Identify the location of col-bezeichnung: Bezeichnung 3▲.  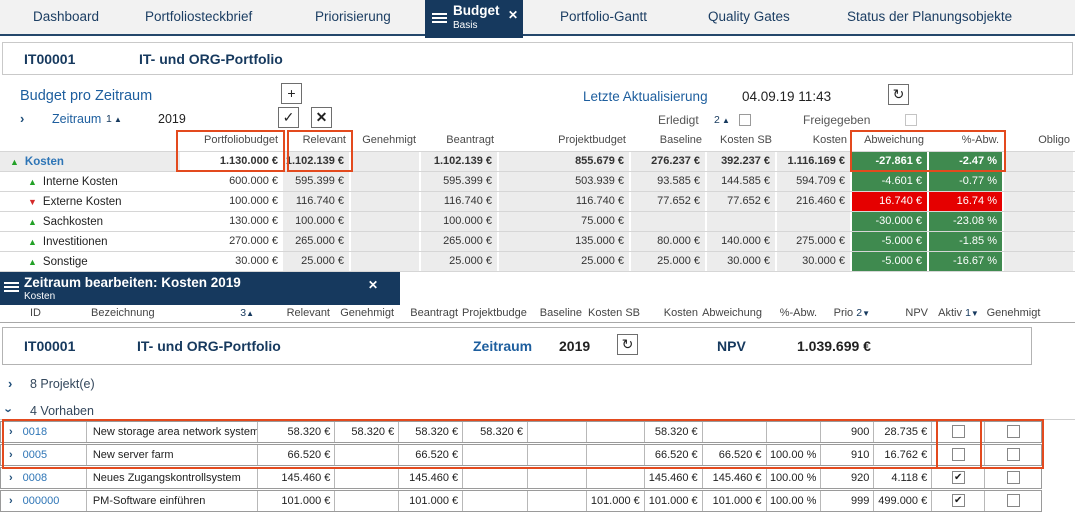
(172, 313).